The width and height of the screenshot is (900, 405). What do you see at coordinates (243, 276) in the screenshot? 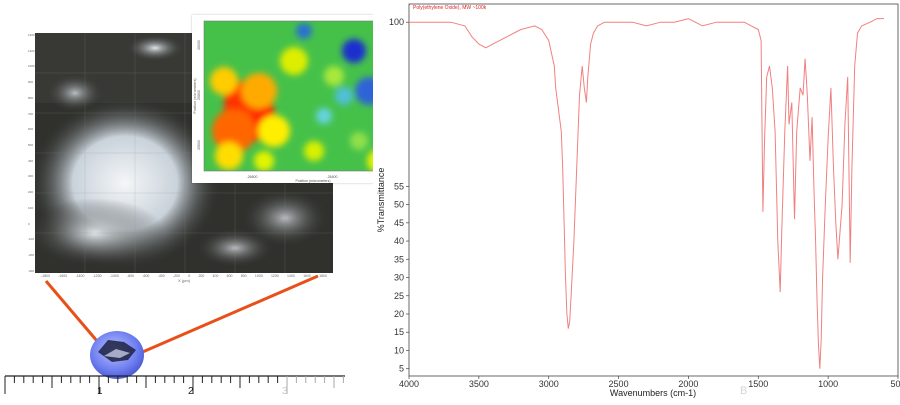
I see `micrograph-x-tick: 800` at bounding box center [243, 276].